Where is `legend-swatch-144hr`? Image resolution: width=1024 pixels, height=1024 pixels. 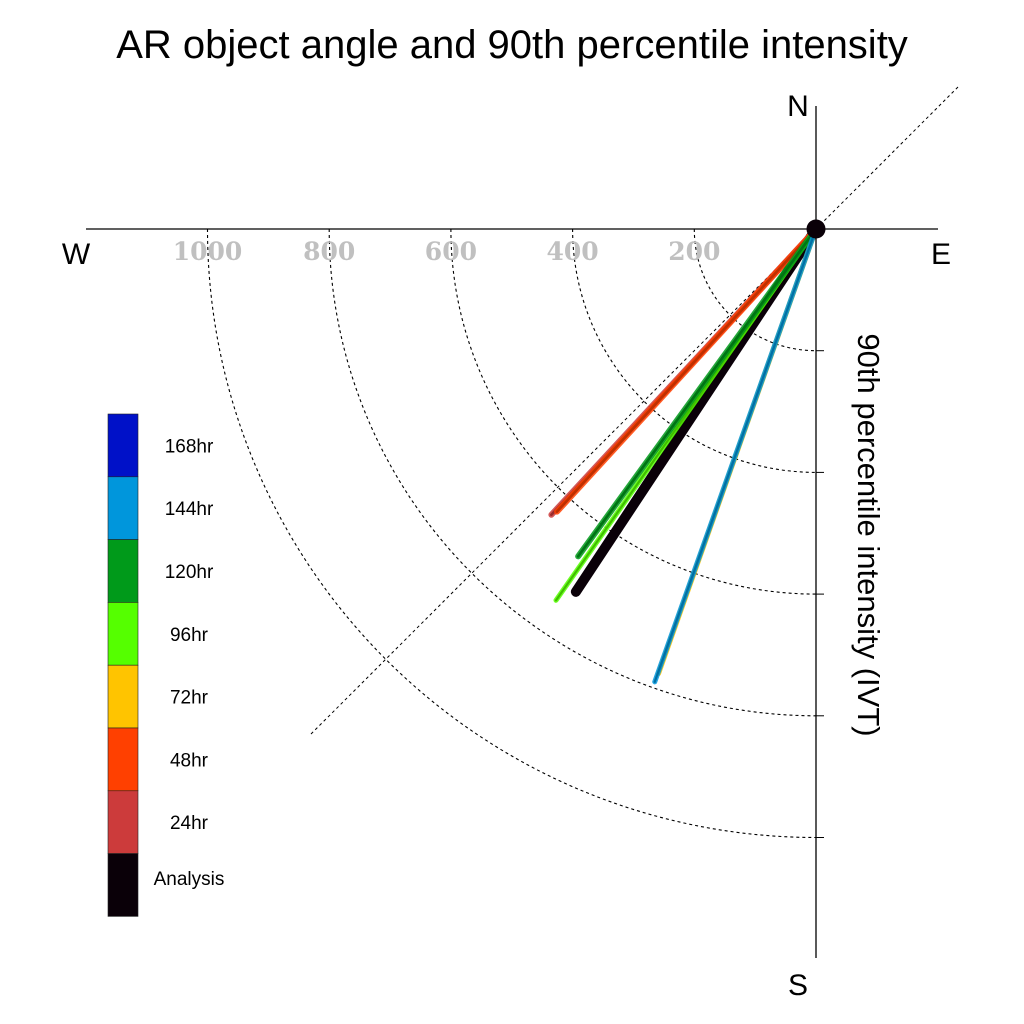
legend-swatch-144hr is located at coordinates (123, 508).